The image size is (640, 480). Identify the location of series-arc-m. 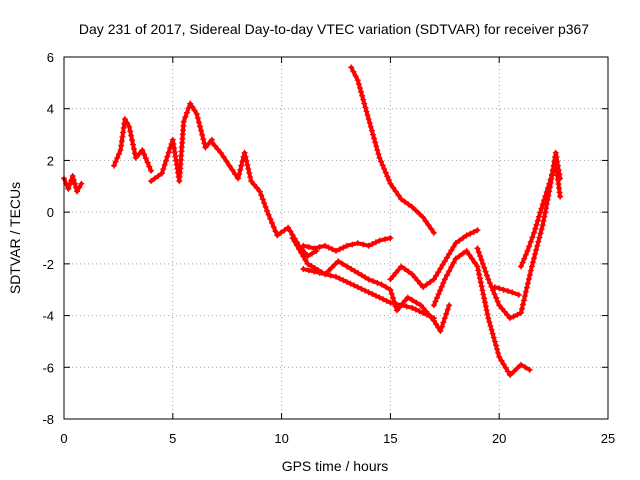
(506, 291).